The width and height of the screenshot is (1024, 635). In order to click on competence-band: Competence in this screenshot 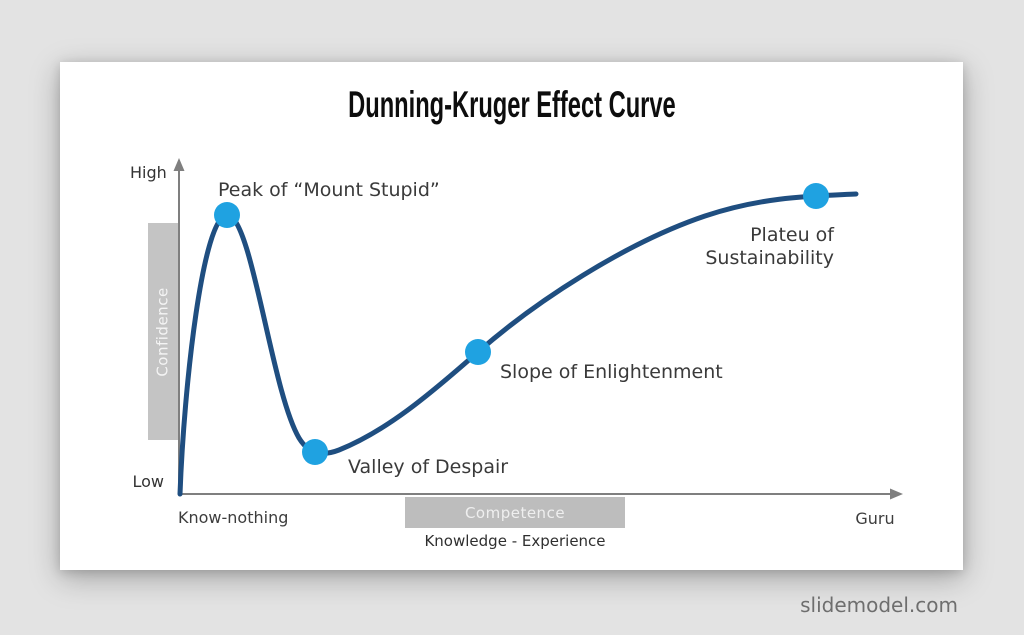, I will do `click(515, 512)`.